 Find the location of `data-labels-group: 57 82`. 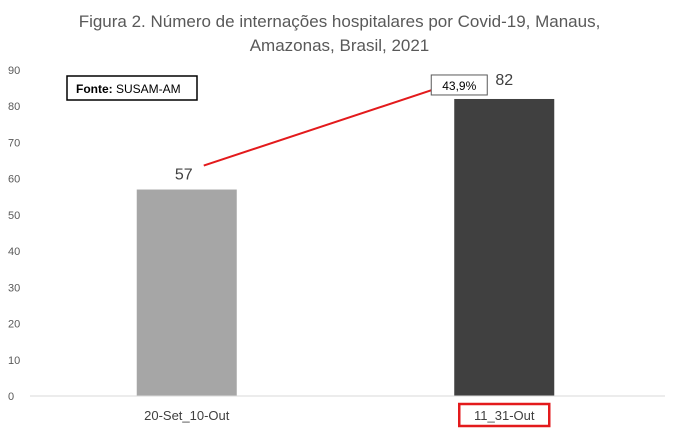

data-labels-group: 57 82 is located at coordinates (344, 128).